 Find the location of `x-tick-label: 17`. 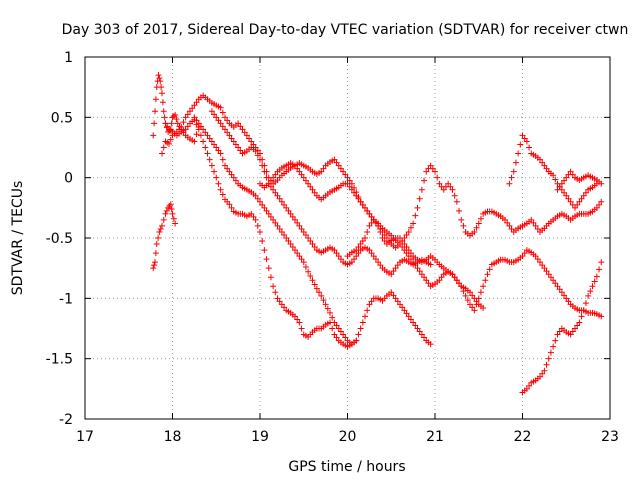

x-tick-label: 17 is located at coordinates (85, 437).